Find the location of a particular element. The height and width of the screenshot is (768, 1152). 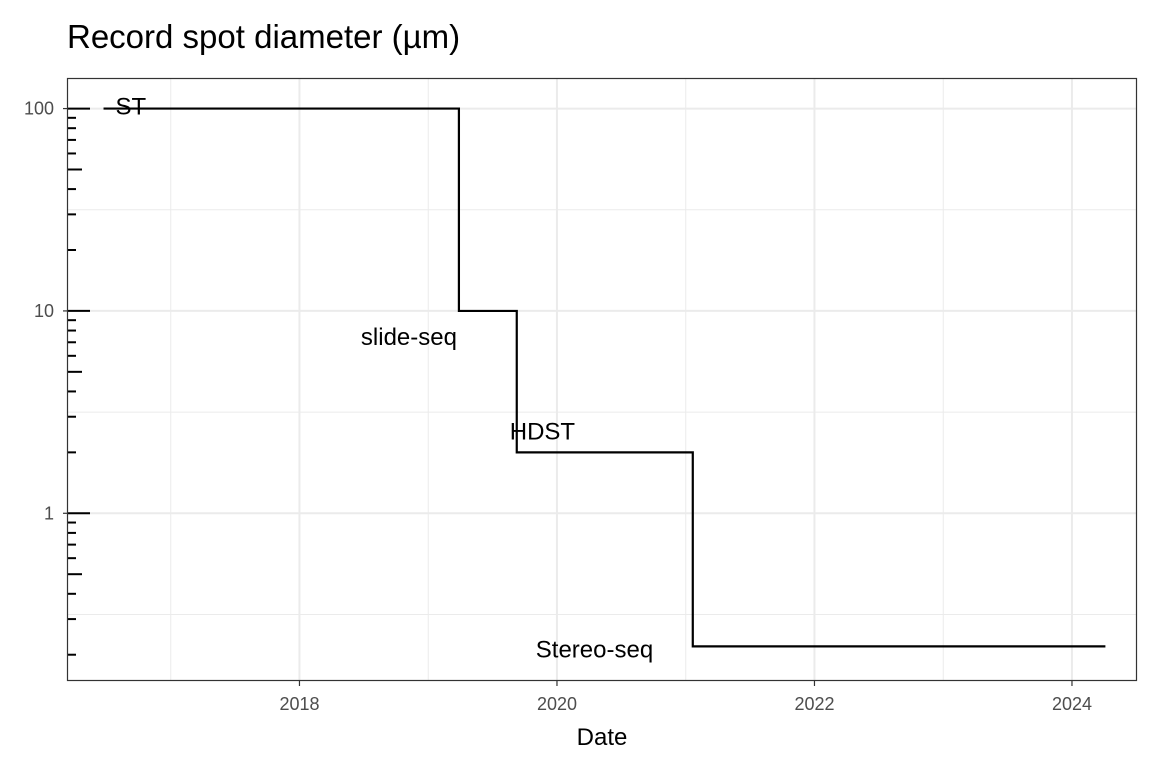

method-annotation: ST is located at coordinates (131, 107).